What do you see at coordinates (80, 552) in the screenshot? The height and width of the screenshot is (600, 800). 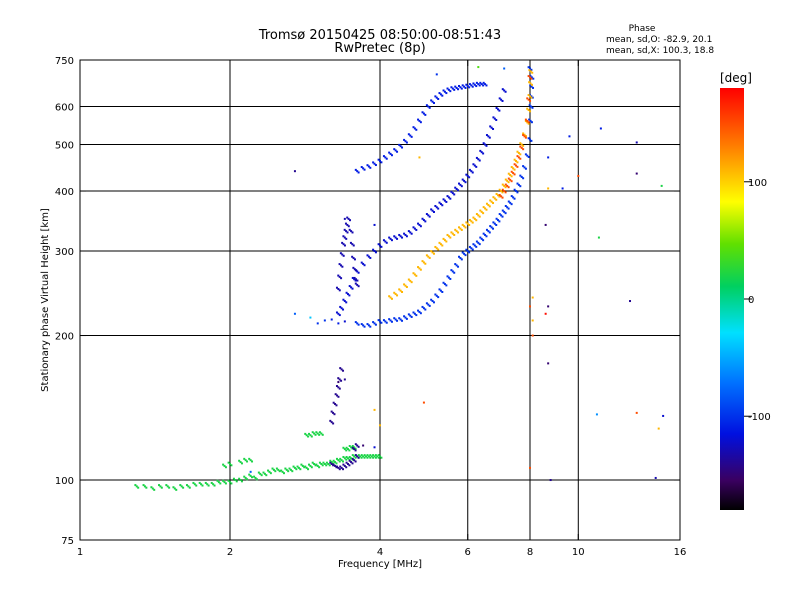 I see `x-tick-label: 1` at bounding box center [80, 552].